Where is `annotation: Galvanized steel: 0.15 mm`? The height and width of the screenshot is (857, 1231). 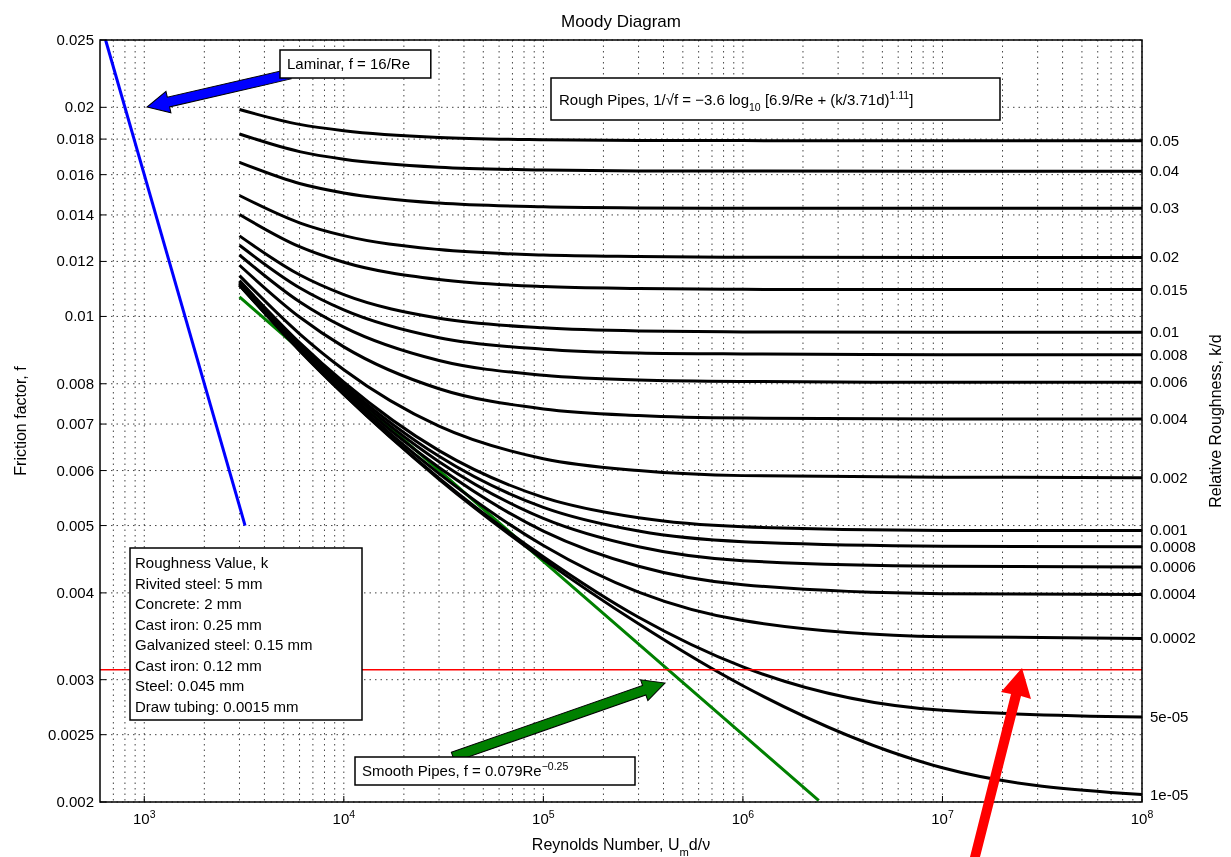 annotation: Galvanized steel: 0.15 mm is located at coordinates (224, 644).